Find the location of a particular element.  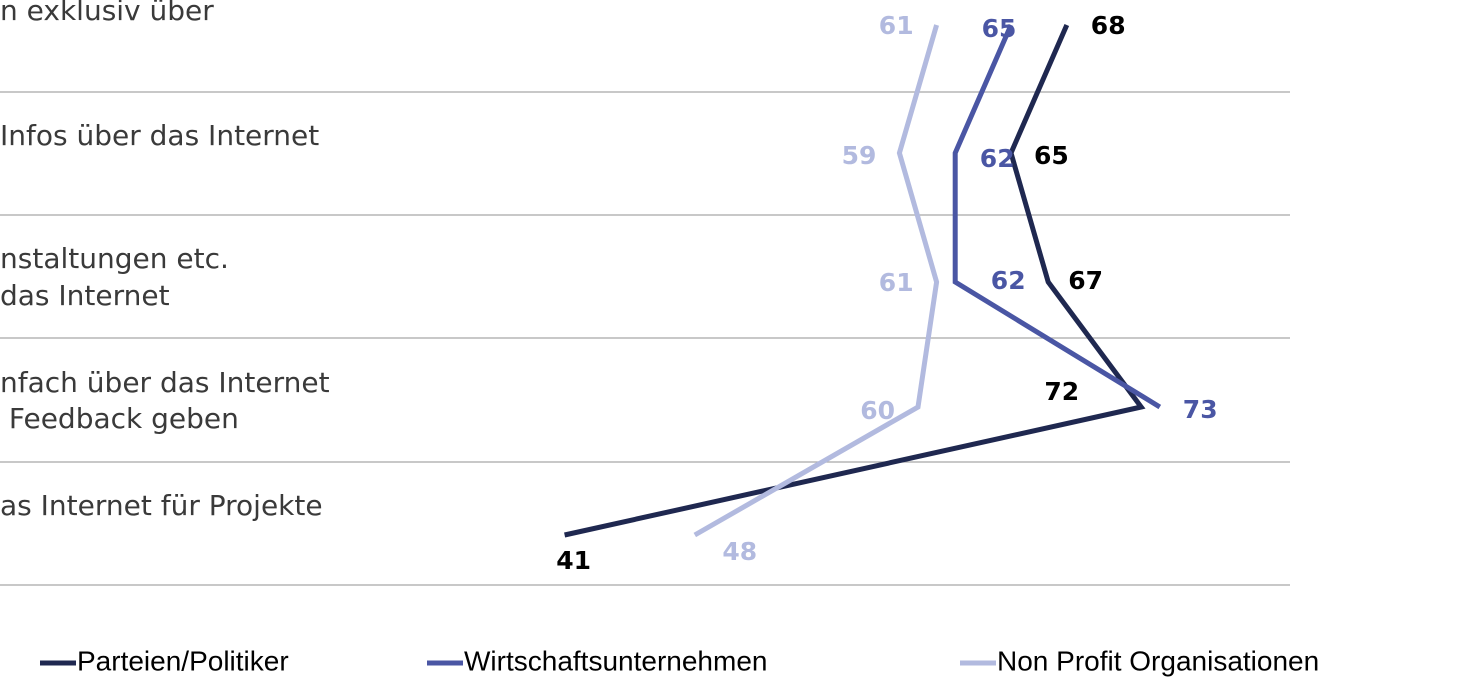

category-label: as Internet für Projekte is located at coordinates (161, 505).